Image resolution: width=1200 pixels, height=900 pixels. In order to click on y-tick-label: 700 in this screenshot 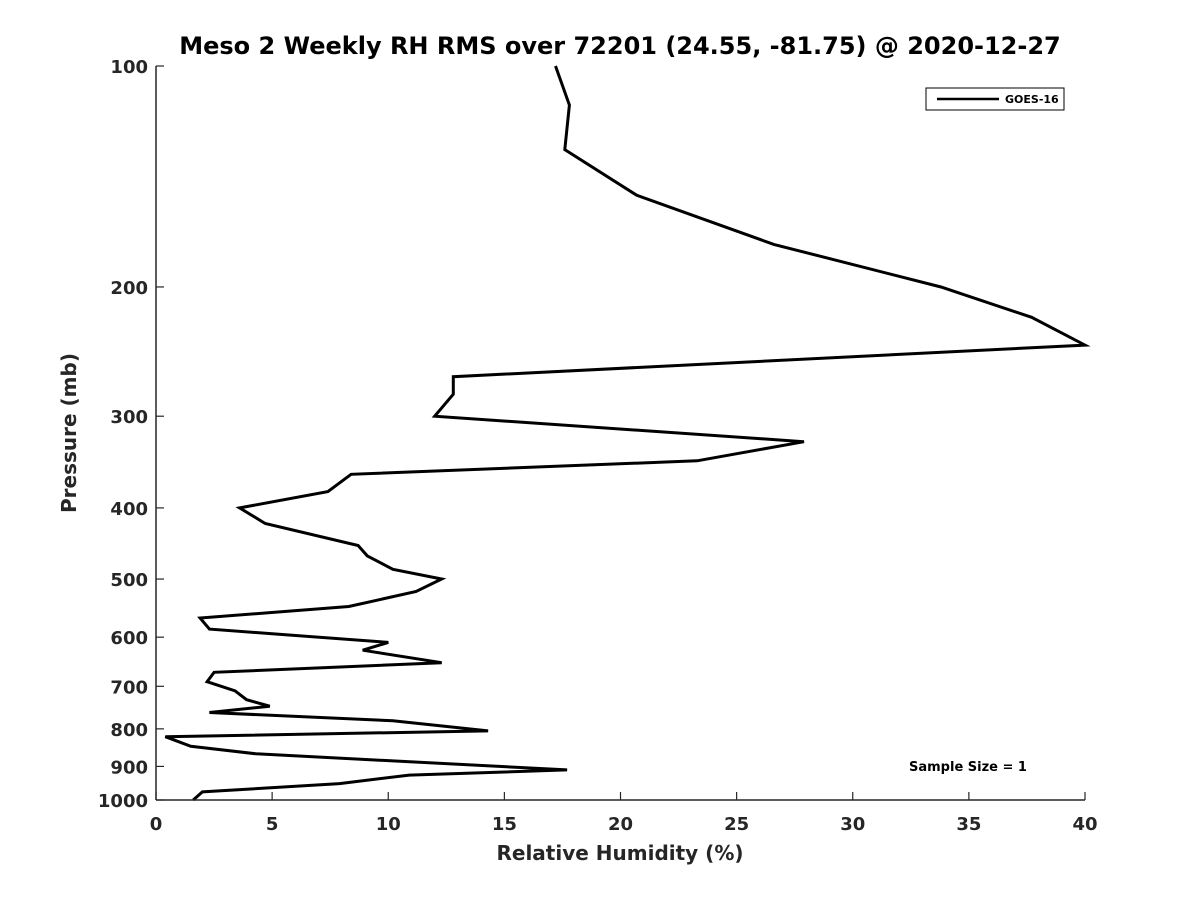, I will do `click(129, 687)`.